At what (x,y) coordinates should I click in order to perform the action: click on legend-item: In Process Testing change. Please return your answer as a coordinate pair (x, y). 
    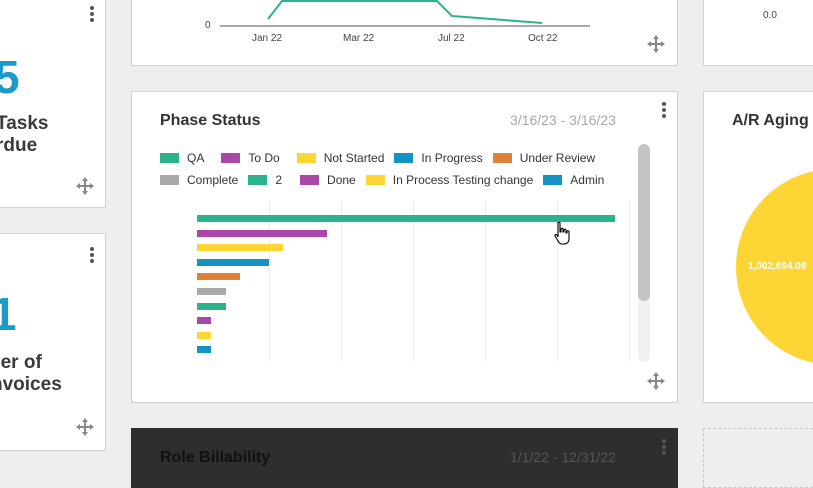
    Looking at the image, I should click on (449, 180).